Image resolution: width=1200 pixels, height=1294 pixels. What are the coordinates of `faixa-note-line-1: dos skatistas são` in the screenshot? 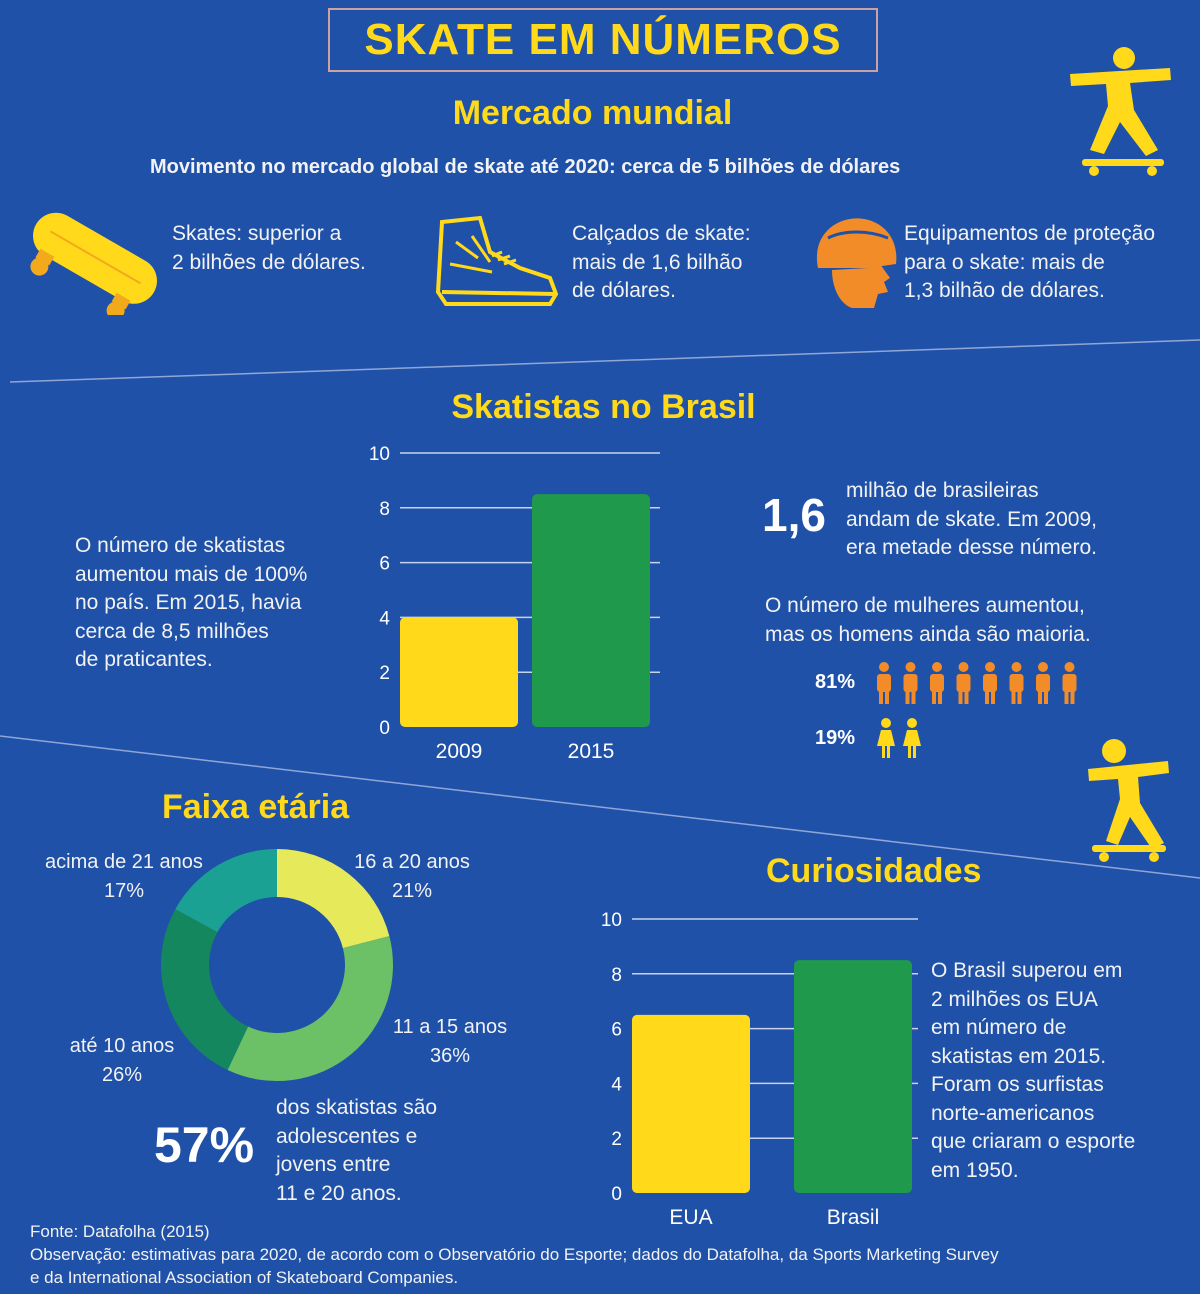 It's located at (357, 1107).